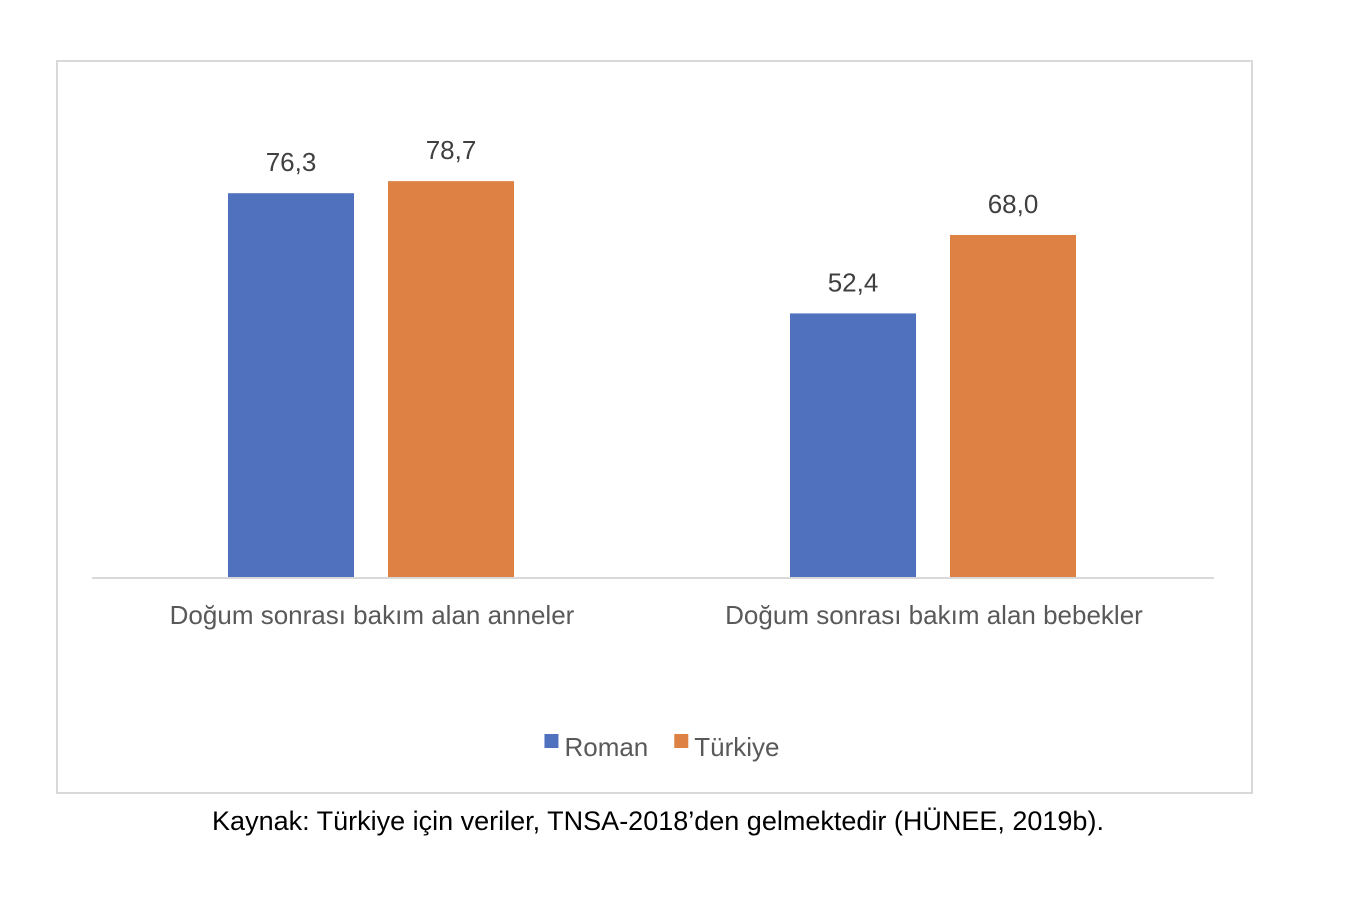 The height and width of the screenshot is (908, 1358). What do you see at coordinates (451, 150) in the screenshot?
I see `data-label: 78,7` at bounding box center [451, 150].